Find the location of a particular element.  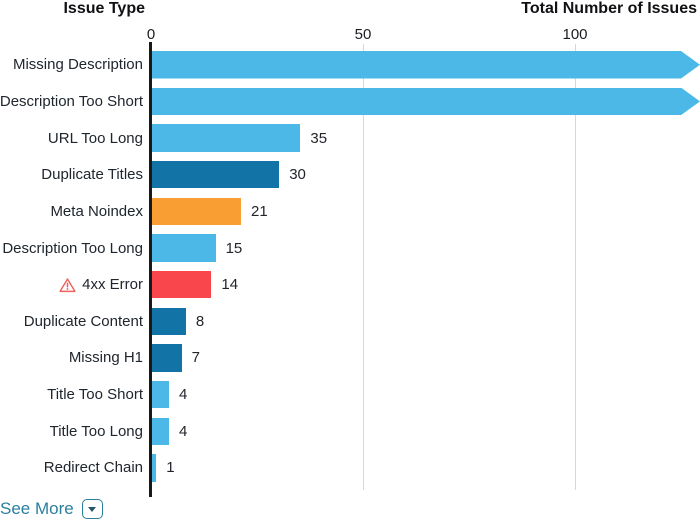

category-label-text: Description Too Long is located at coordinates (72, 248).